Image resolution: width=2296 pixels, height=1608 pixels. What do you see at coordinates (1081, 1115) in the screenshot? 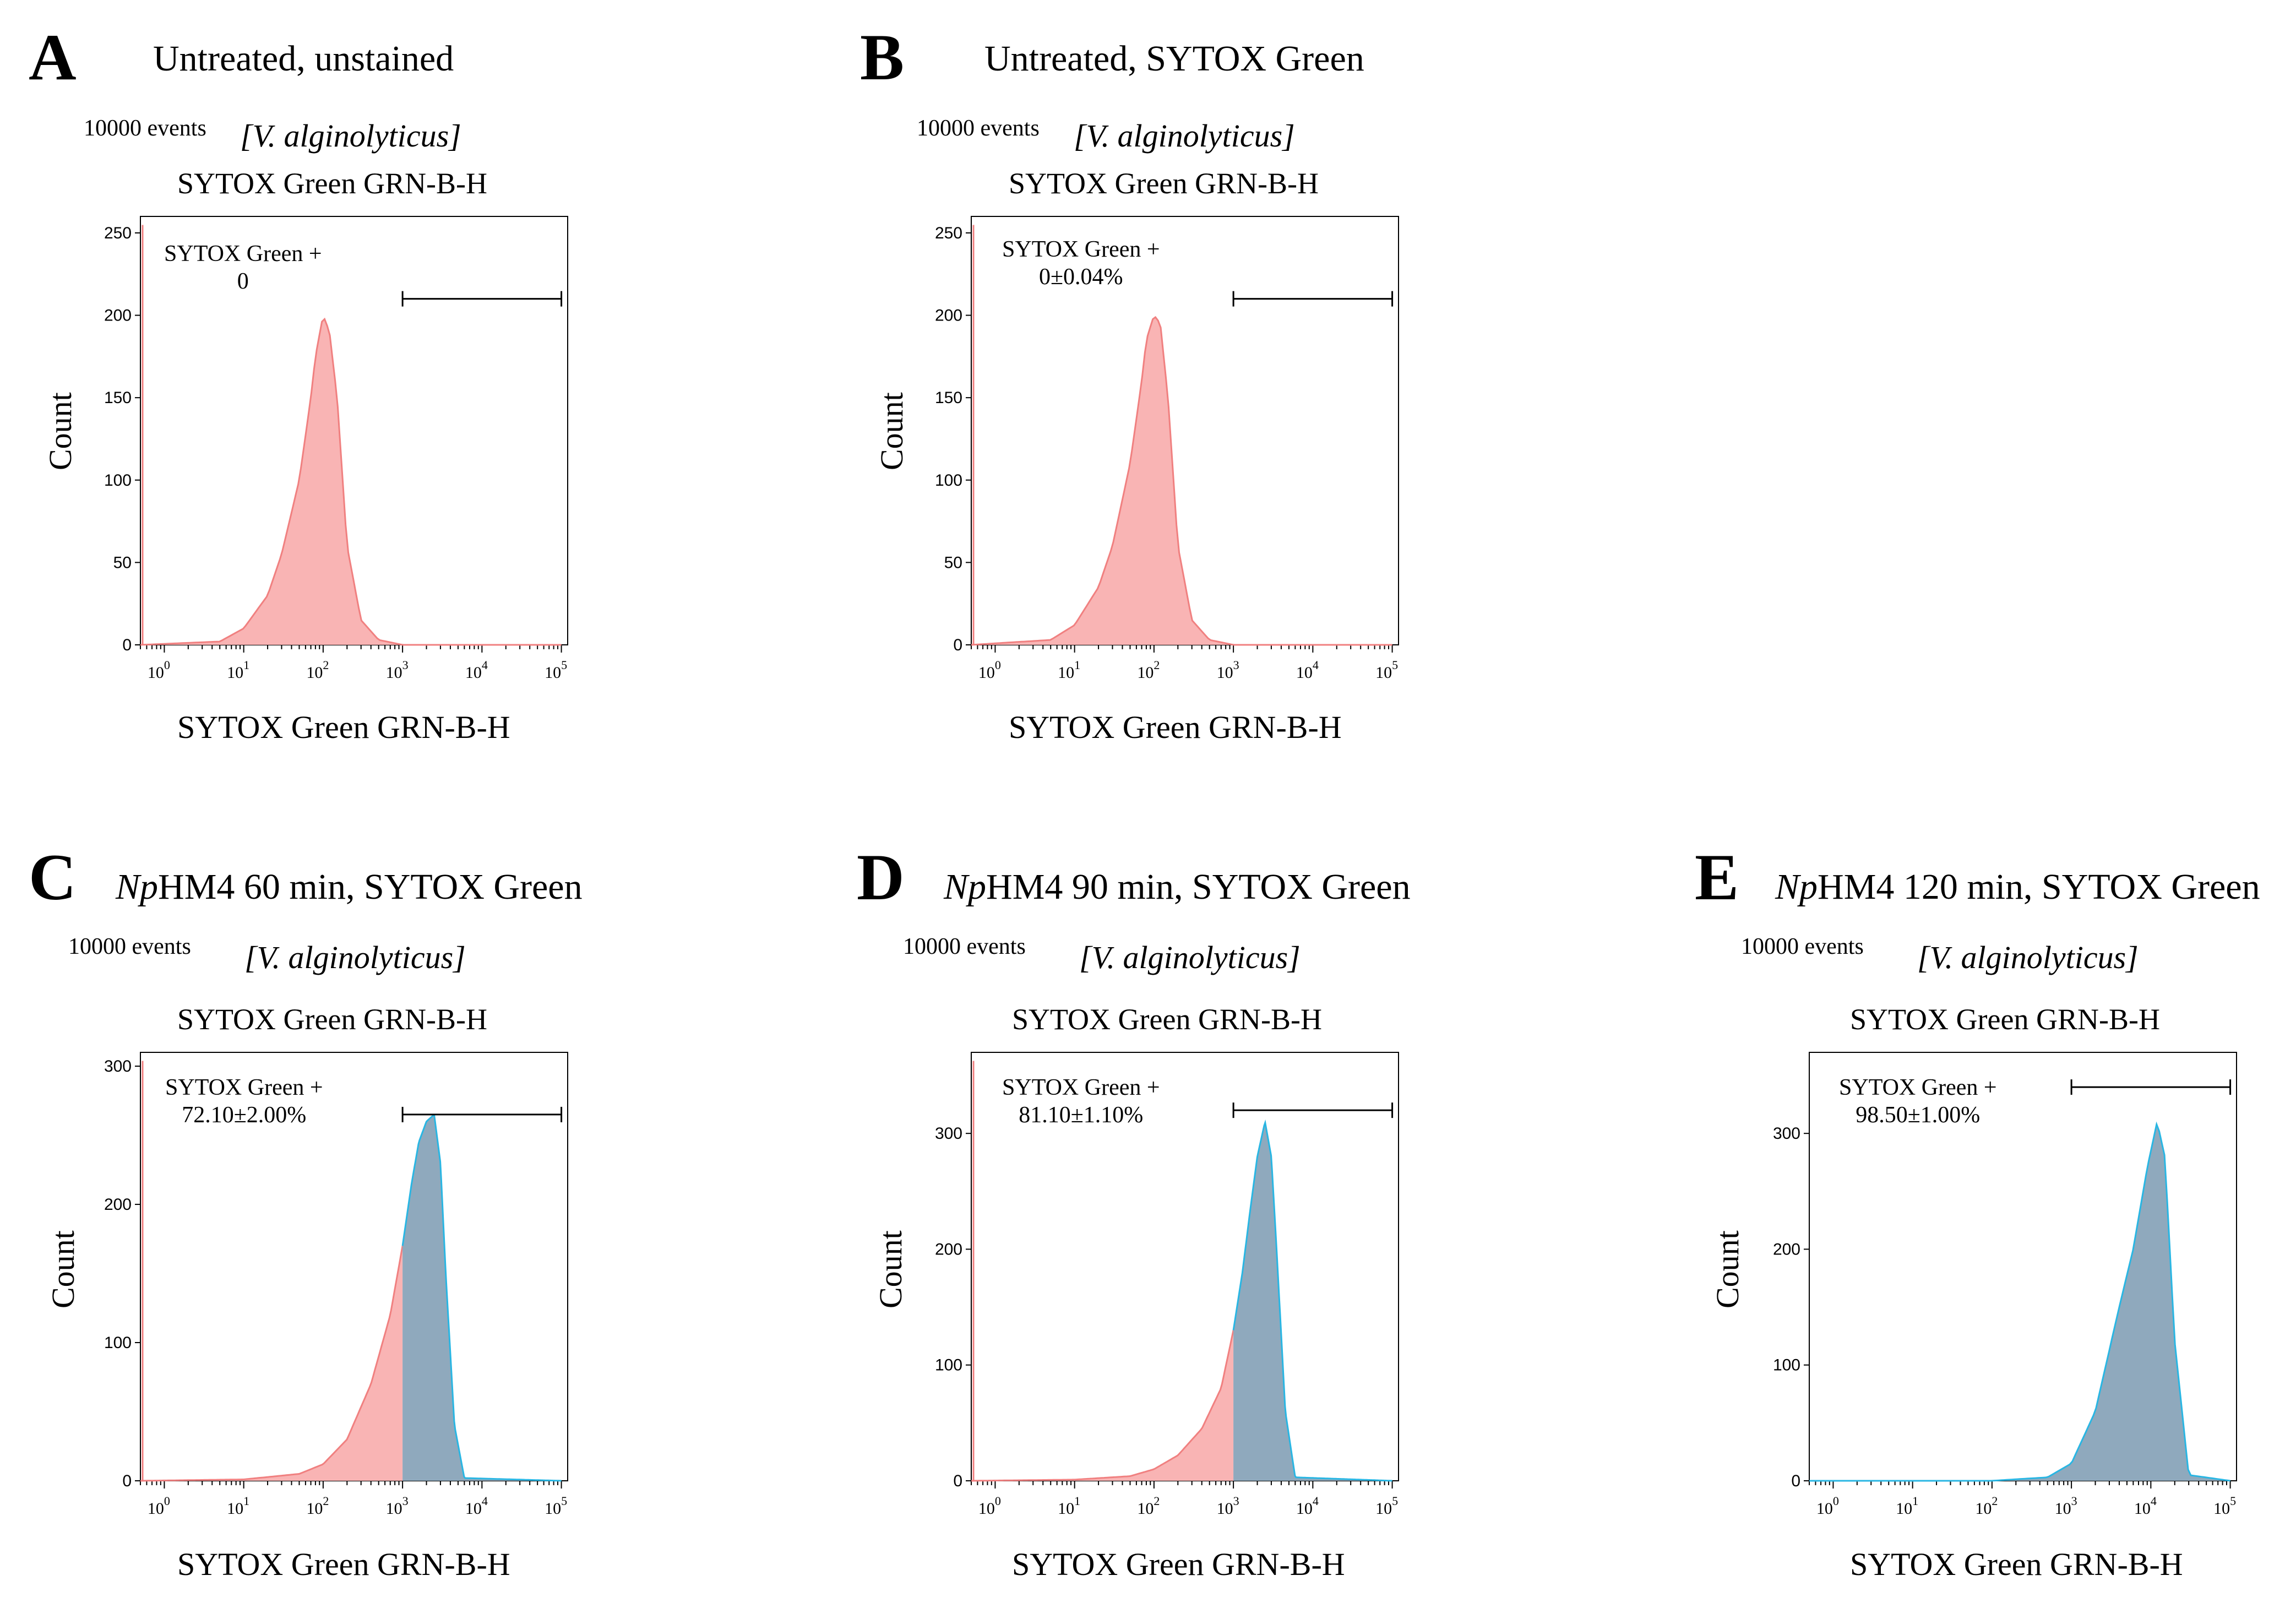
I see `gate-value: 81.10±1.10%` at bounding box center [1081, 1115].